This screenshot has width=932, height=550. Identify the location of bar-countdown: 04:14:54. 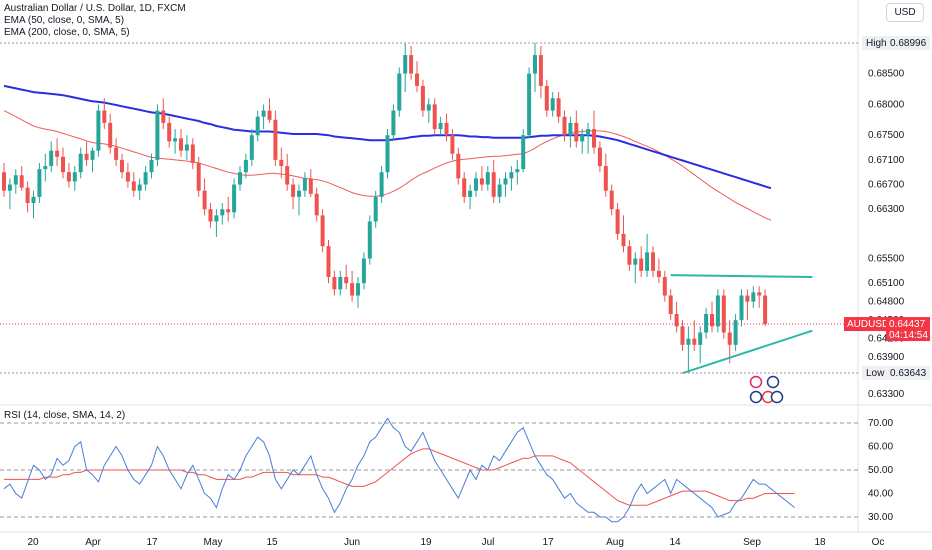
(908, 335).